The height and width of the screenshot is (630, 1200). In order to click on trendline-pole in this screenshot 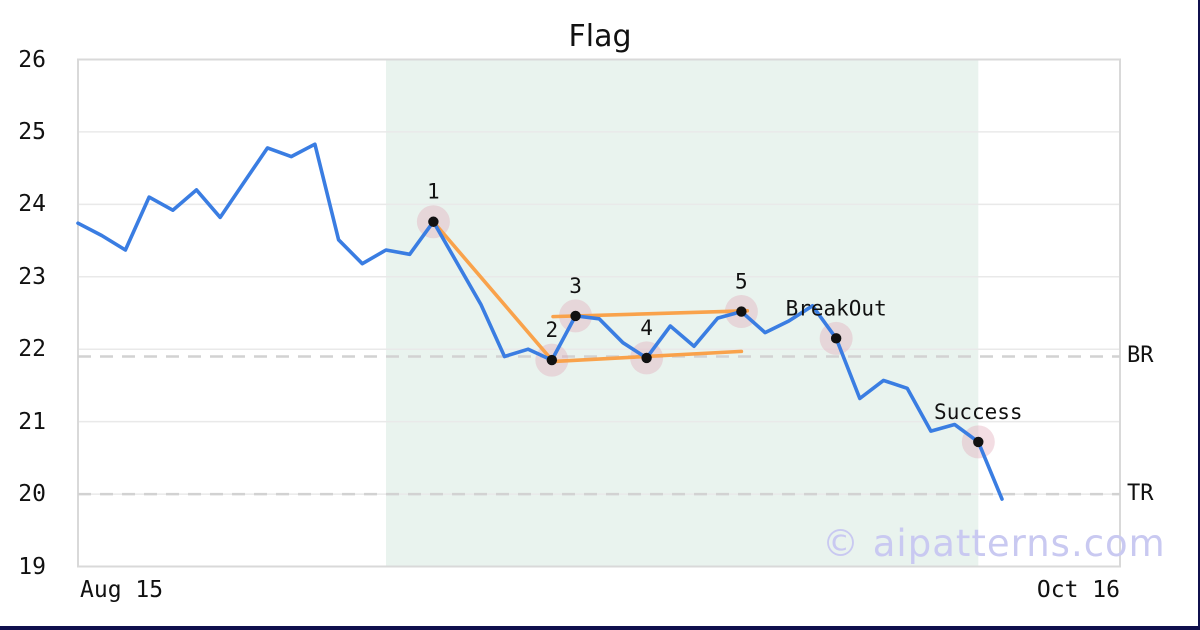, I will do `click(492, 290)`.